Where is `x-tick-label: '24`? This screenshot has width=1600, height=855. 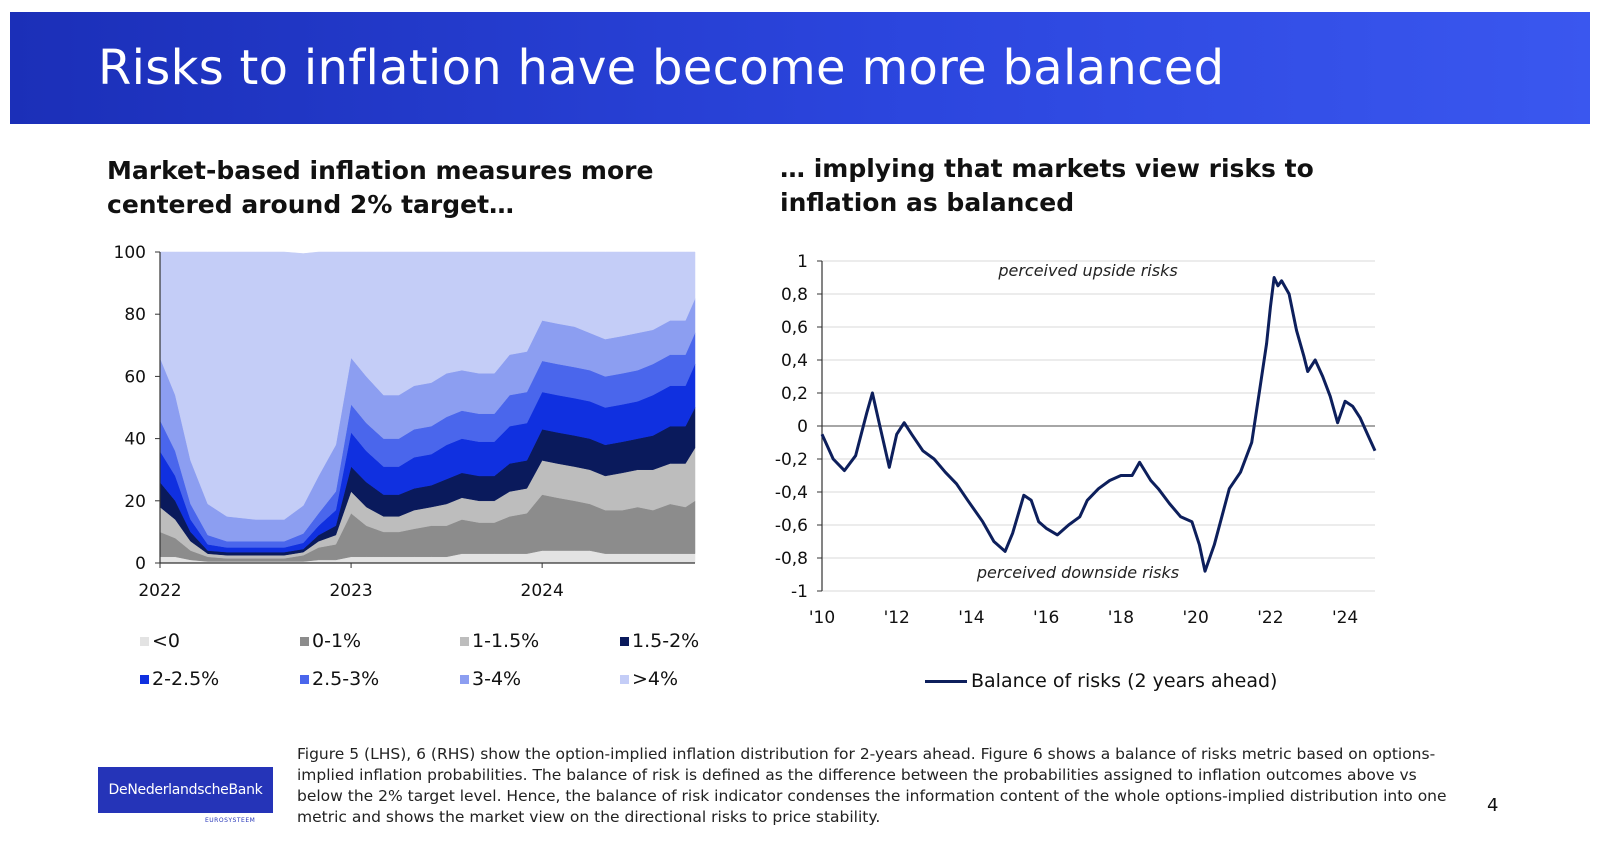 x-tick-label: '24 is located at coordinates (1345, 618).